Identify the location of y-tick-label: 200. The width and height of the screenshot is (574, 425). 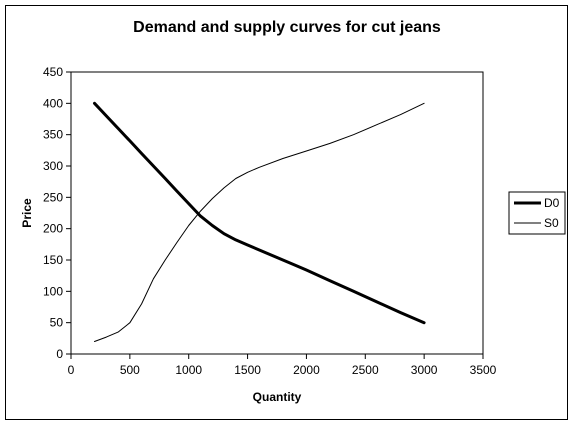
(53, 229).